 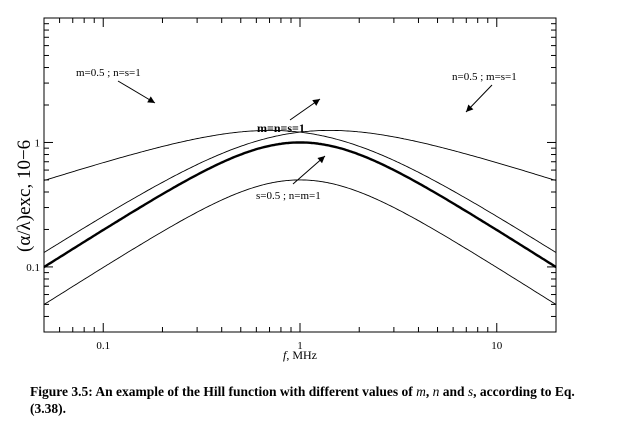 What do you see at coordinates (33, 268) in the screenshot?
I see `y-tick-label: 0.1` at bounding box center [33, 268].